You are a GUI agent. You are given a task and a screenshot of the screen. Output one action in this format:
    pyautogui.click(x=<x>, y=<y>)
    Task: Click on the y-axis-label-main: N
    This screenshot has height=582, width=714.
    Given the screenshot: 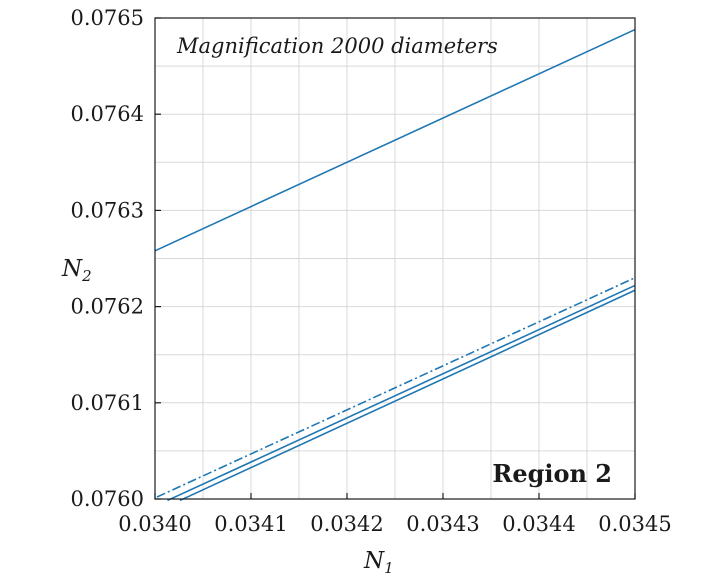 What is the action you would take?
    pyautogui.click(x=72, y=269)
    